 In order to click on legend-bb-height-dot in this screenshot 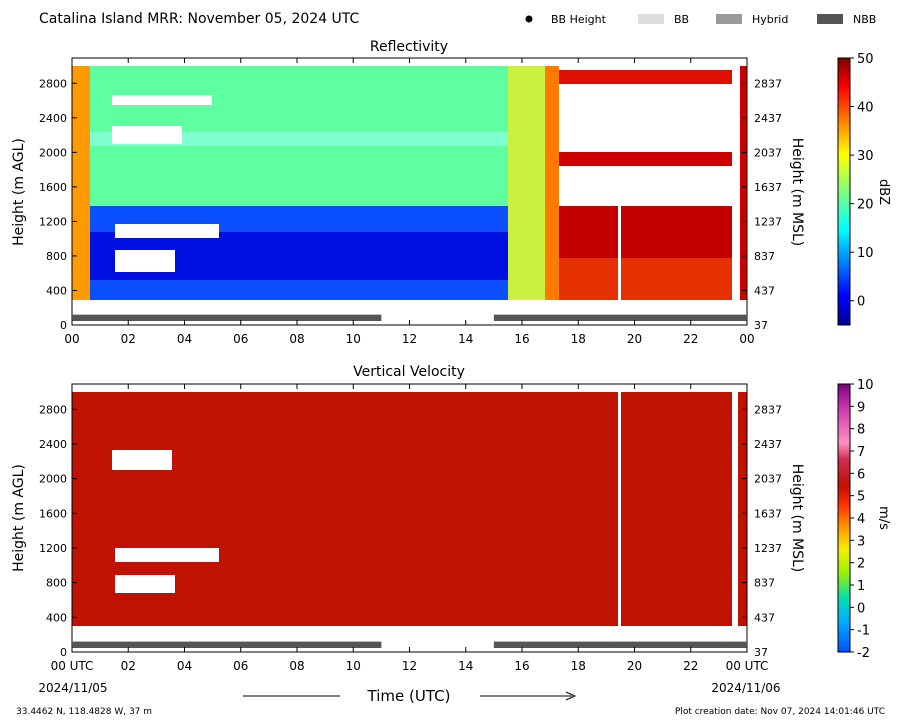, I will do `click(529, 19)`.